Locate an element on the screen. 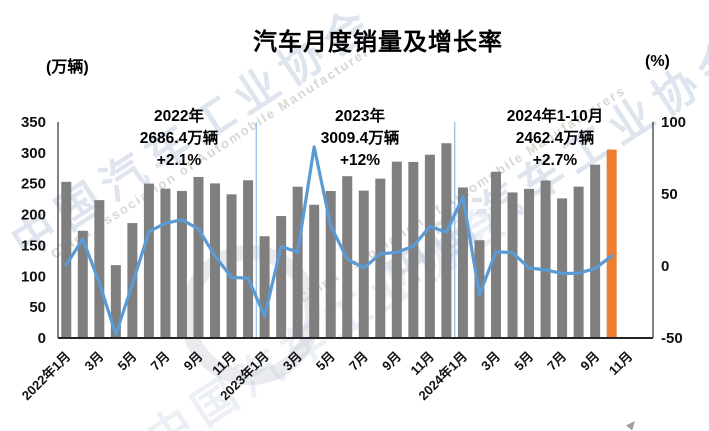  sales-bar-2023年3月 is located at coordinates (297, 262).